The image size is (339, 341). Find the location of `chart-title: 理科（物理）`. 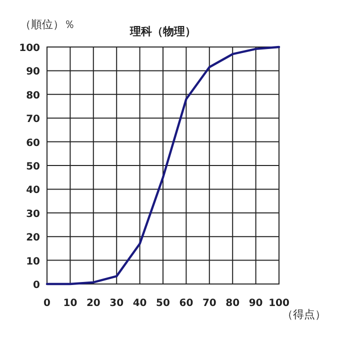

chart-title: 理科（物理） is located at coordinates (162, 31).